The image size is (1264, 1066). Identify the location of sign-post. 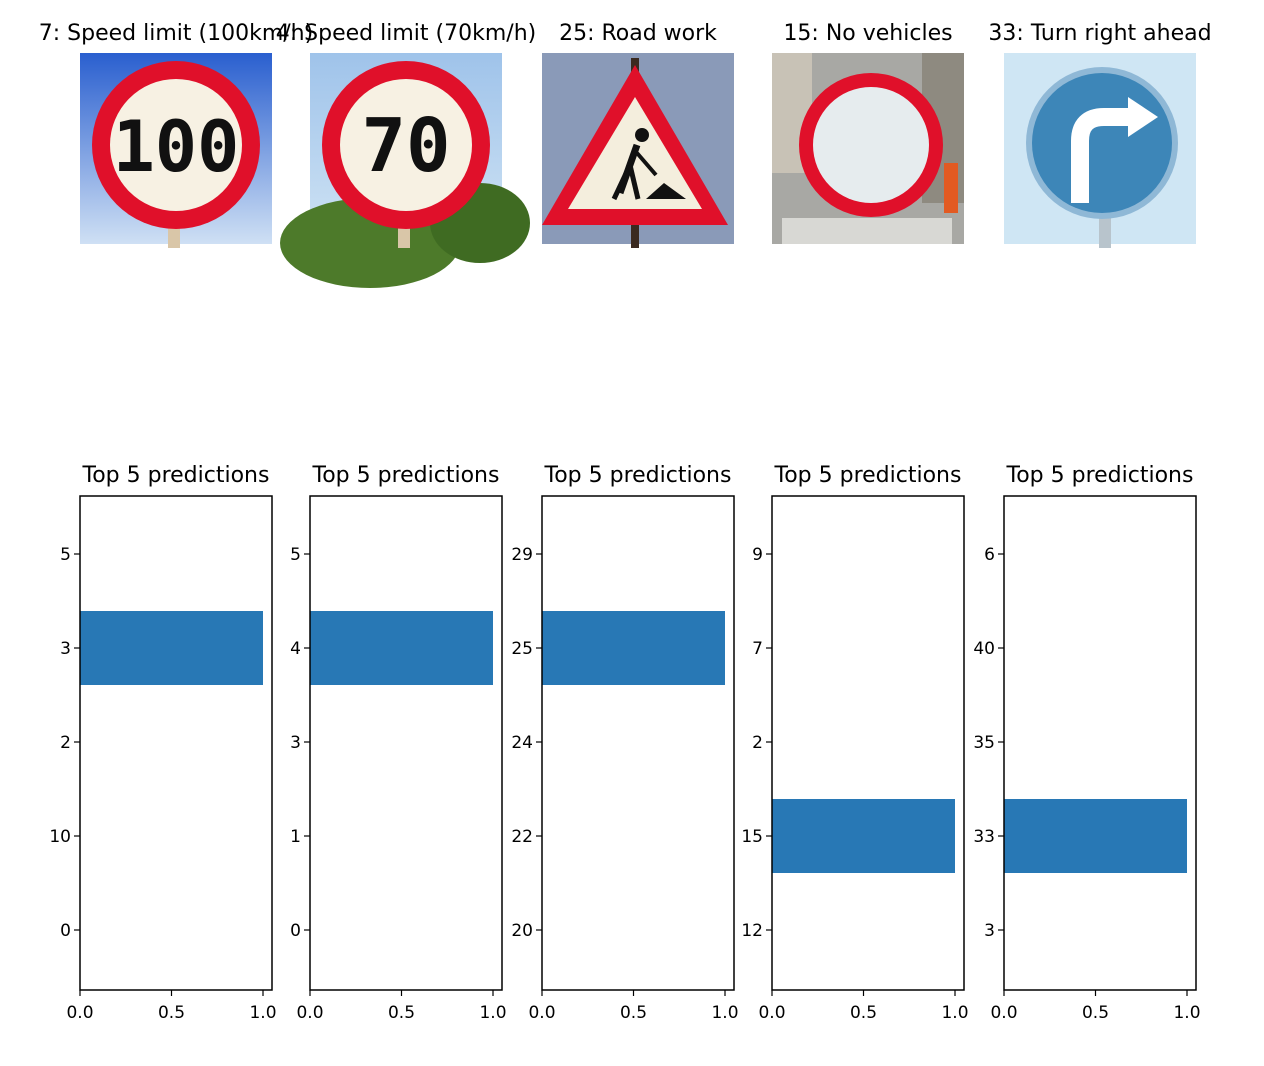
(1105, 230).